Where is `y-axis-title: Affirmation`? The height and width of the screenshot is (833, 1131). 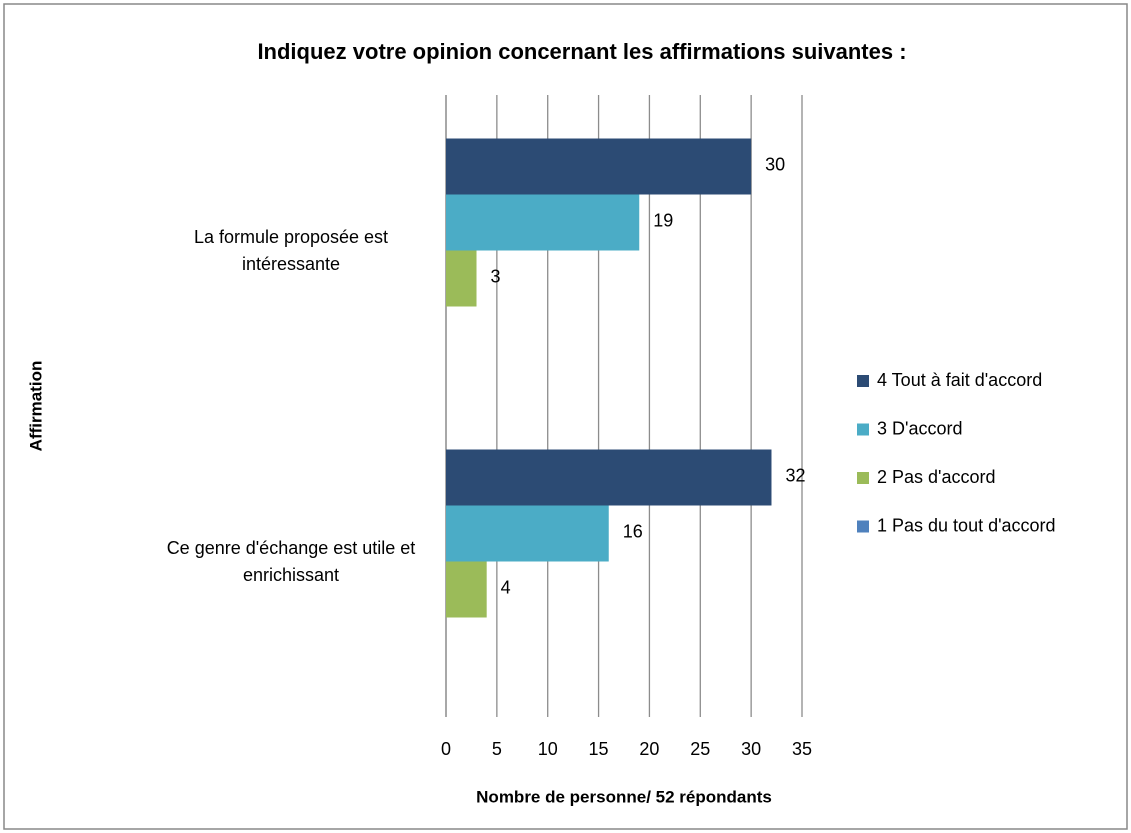 y-axis-title: Affirmation is located at coordinates (35, 406).